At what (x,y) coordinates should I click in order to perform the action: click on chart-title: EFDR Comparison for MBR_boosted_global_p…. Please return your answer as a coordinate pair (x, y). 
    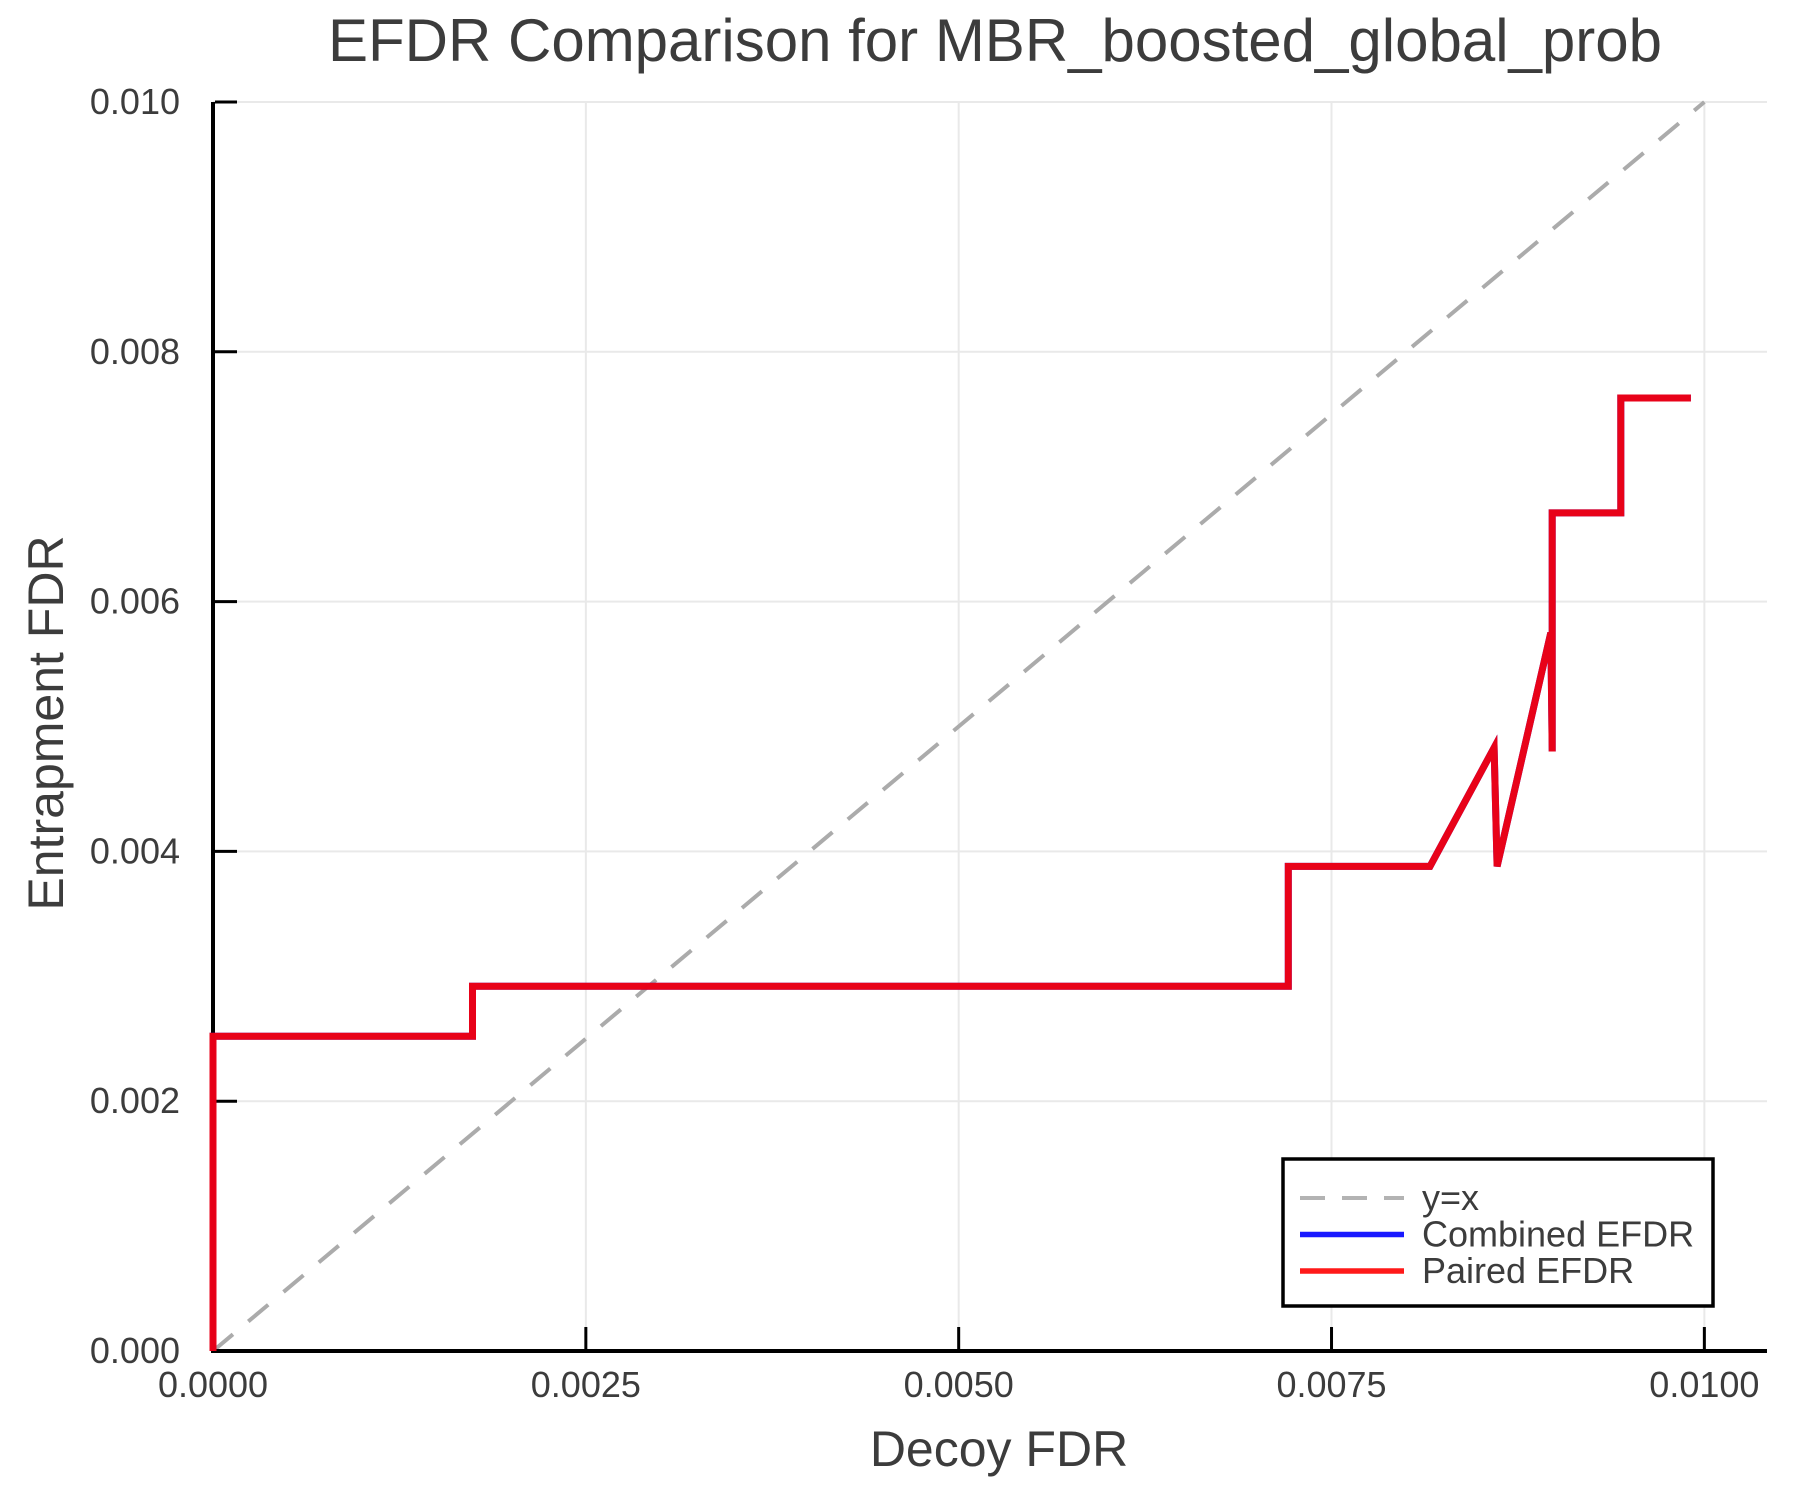
    Looking at the image, I should click on (995, 40).